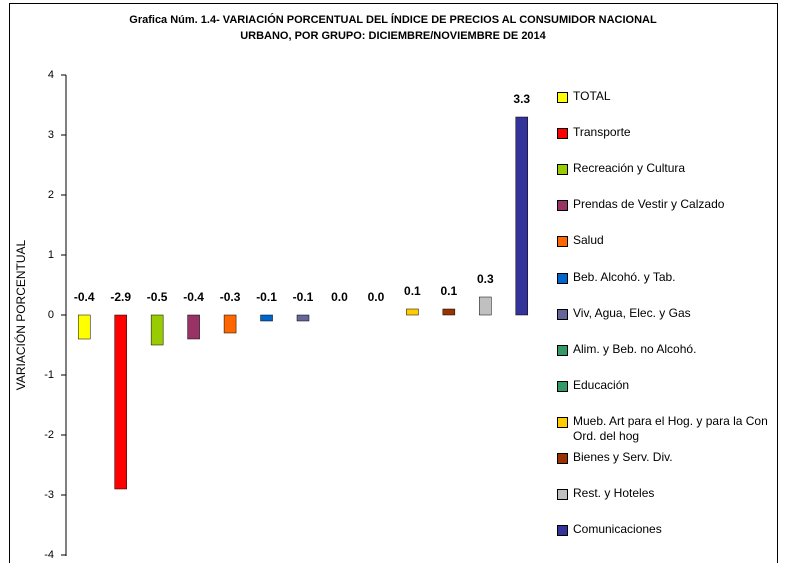 This screenshot has height=563, width=791. I want to click on value-label: -0.5, so click(157, 297).